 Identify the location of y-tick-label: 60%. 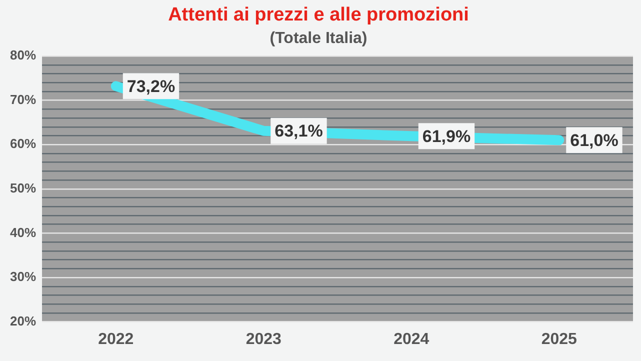
(23, 144).